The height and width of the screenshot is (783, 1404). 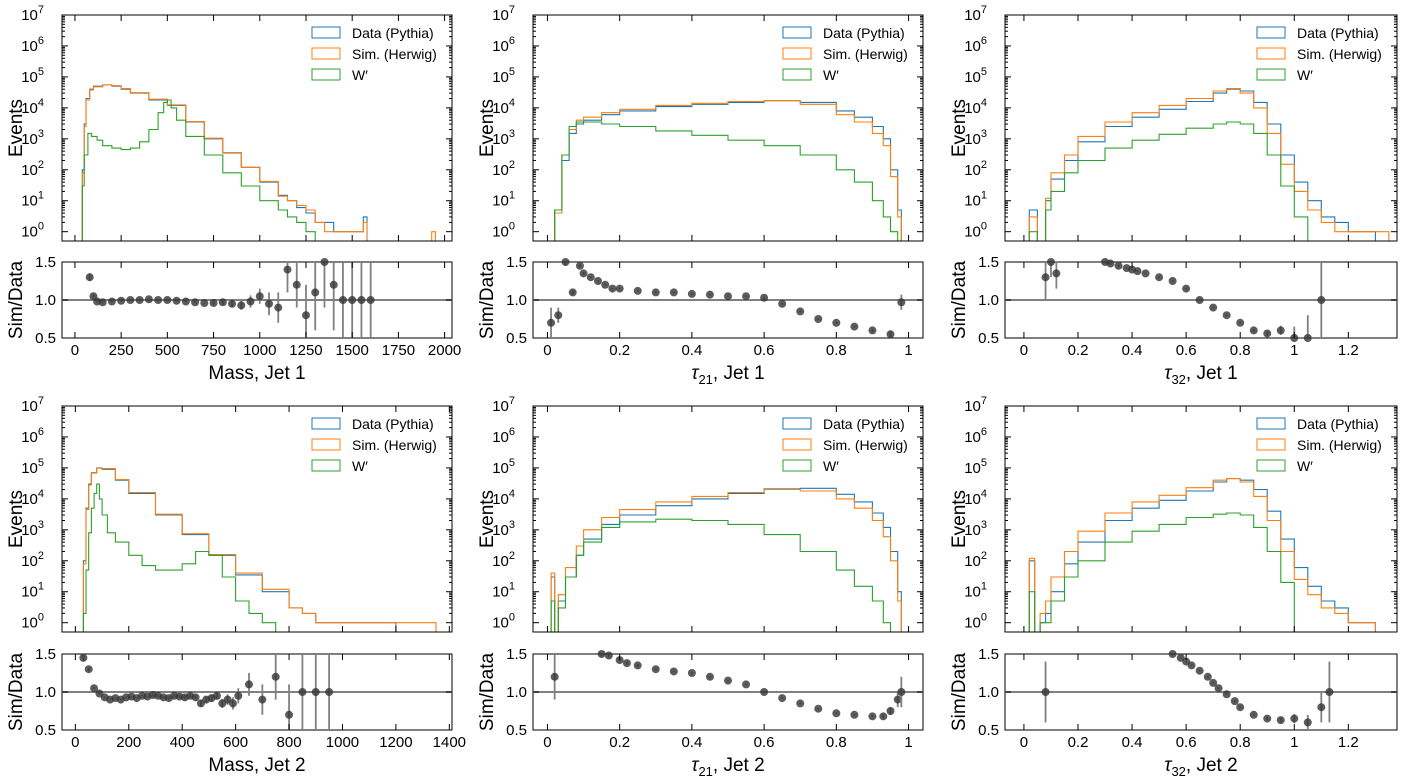 I want to click on x-tick-label: 0.4, so click(x=1132, y=350).